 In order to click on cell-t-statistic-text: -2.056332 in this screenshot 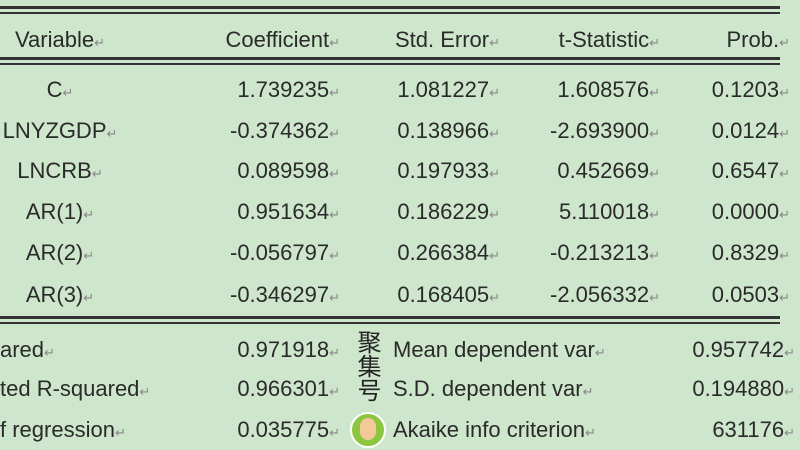, I will do `click(600, 294)`.